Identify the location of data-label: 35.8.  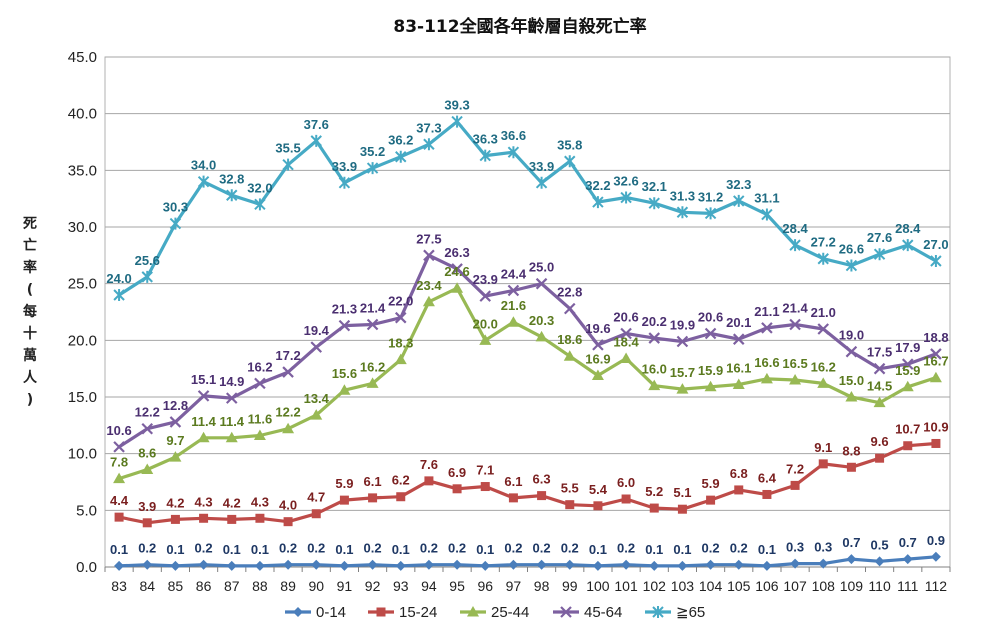
(569, 144).